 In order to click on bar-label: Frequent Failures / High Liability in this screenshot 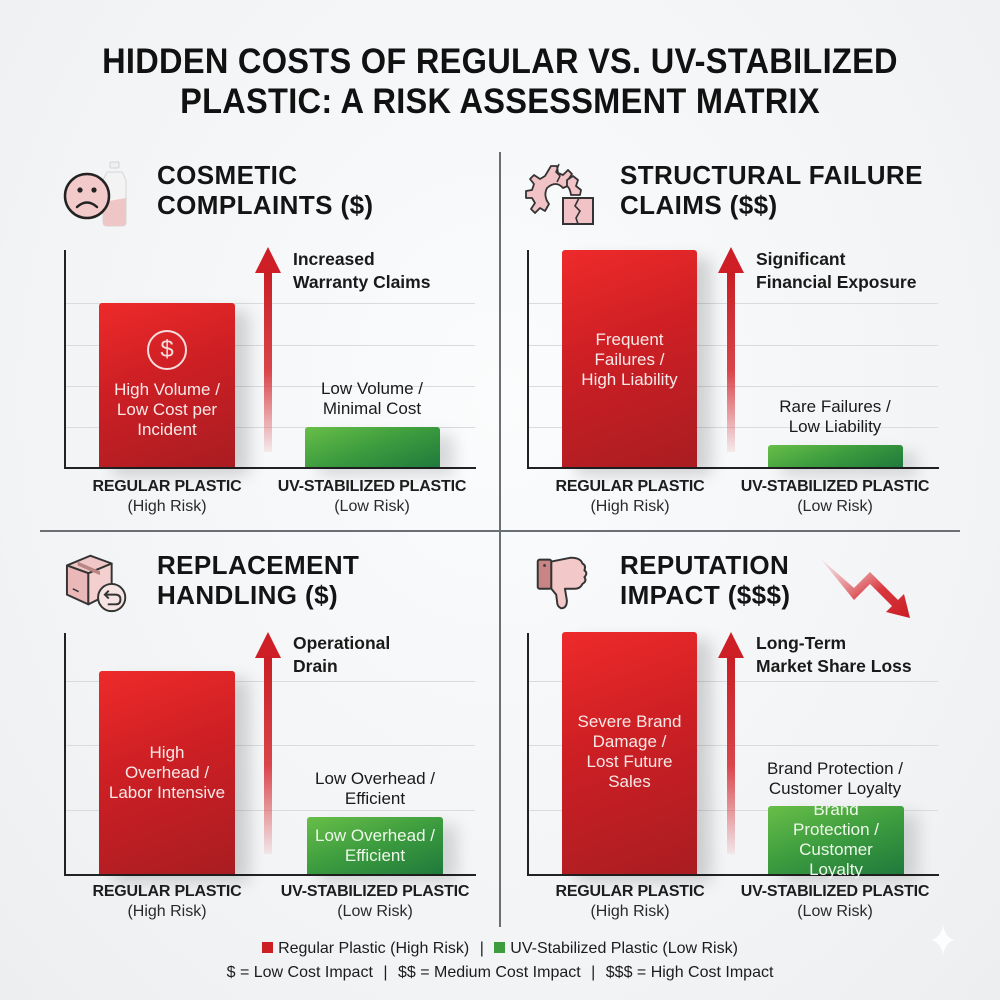, I will do `click(629, 359)`.